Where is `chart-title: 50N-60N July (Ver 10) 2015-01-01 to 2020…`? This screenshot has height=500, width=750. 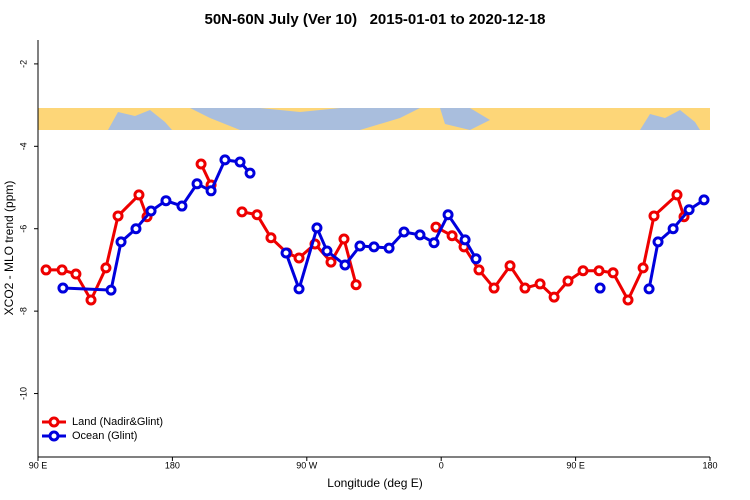 chart-title: 50N-60N July (Ver 10) 2015-01-01 to 2020… is located at coordinates (374, 19).